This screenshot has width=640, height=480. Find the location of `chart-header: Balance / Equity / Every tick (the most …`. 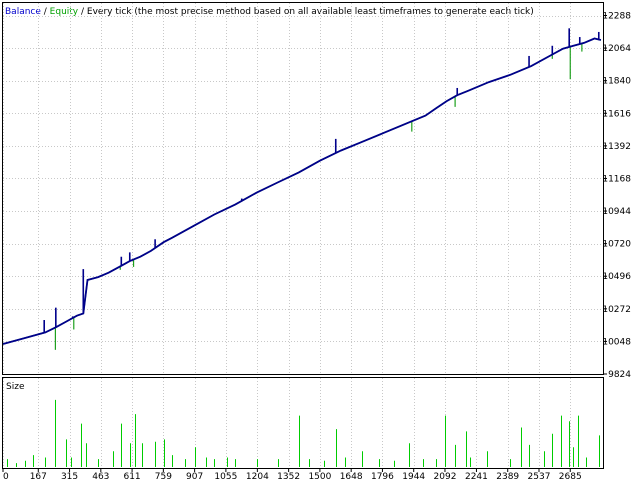

chart-header: Balance / Equity / Every tick (the most … is located at coordinates (269, 12).